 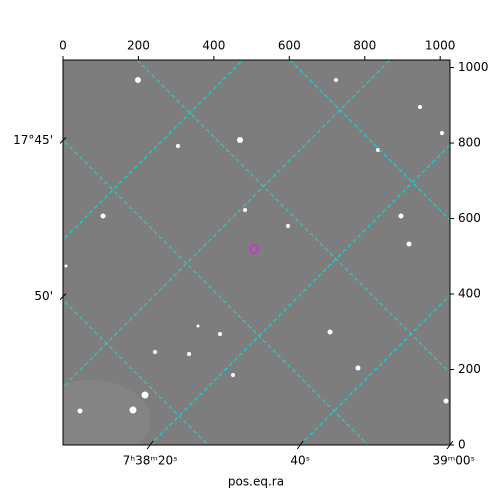 I want to click on x-tick-label: 400, so click(x=213, y=46).